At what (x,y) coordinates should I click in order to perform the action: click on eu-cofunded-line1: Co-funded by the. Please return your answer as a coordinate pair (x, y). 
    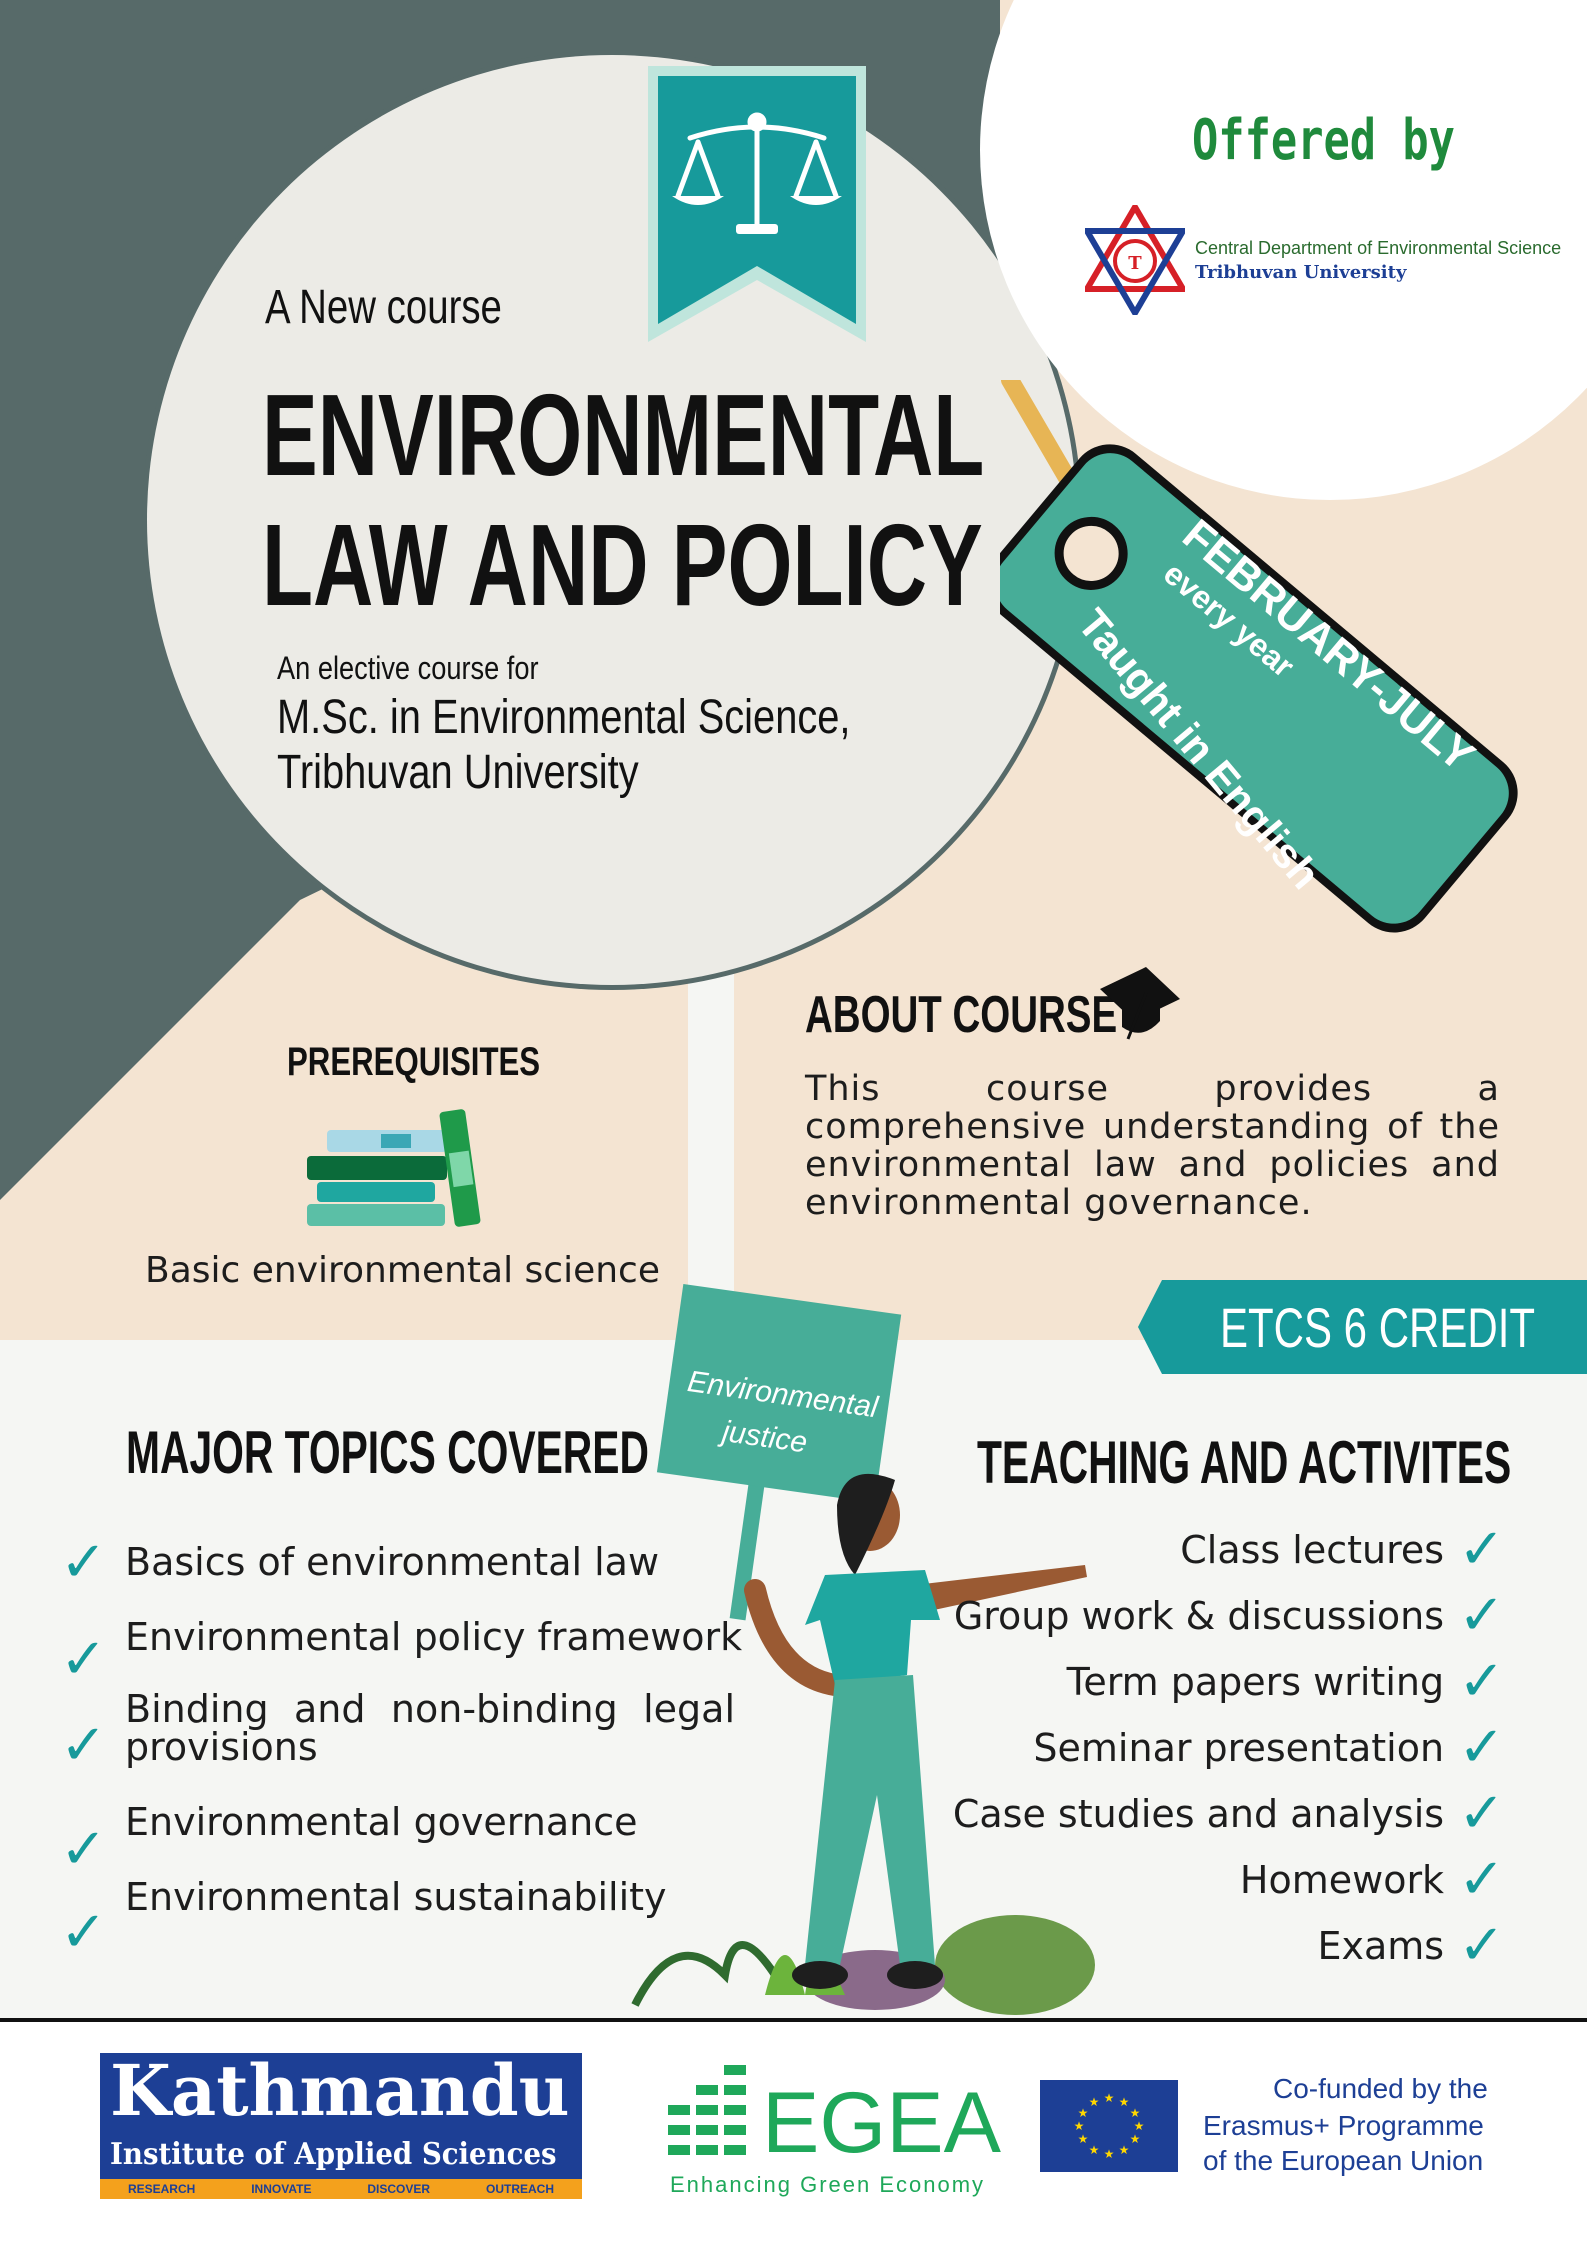
    Looking at the image, I should click on (1380, 2088).